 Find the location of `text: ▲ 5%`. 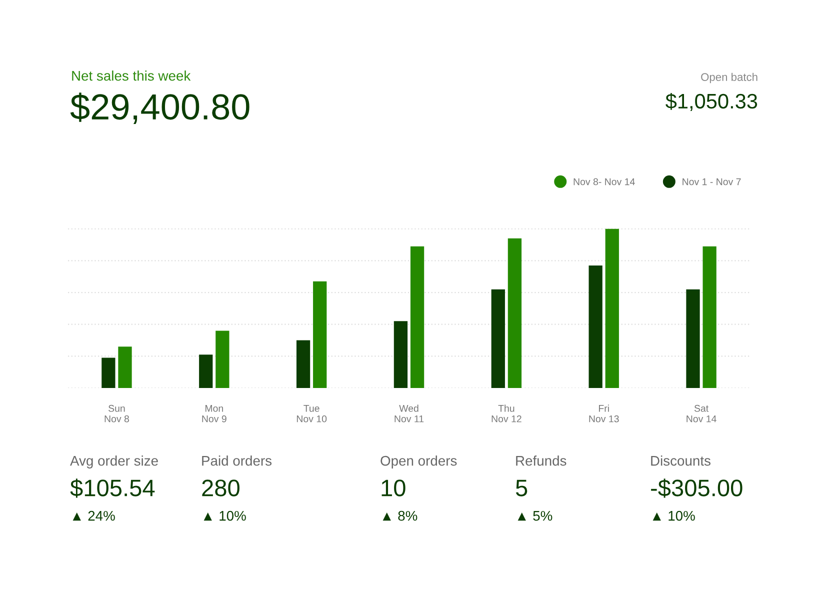

text: ▲ 5% is located at coordinates (535, 515).